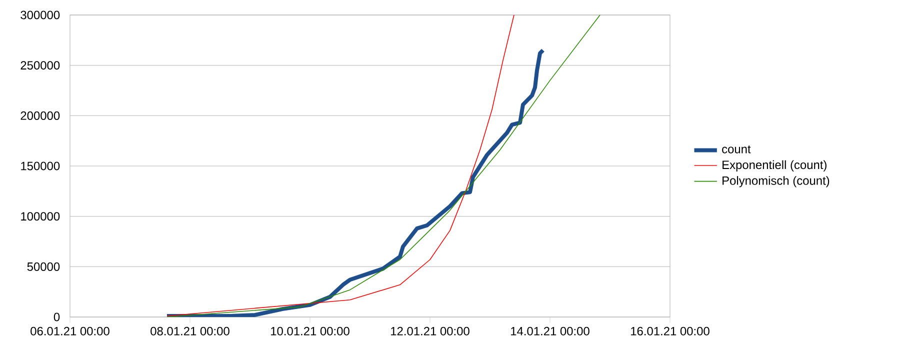 The width and height of the screenshot is (901, 348). Describe the element at coordinates (736, 149) in the screenshot. I see `legend-label: count` at that location.